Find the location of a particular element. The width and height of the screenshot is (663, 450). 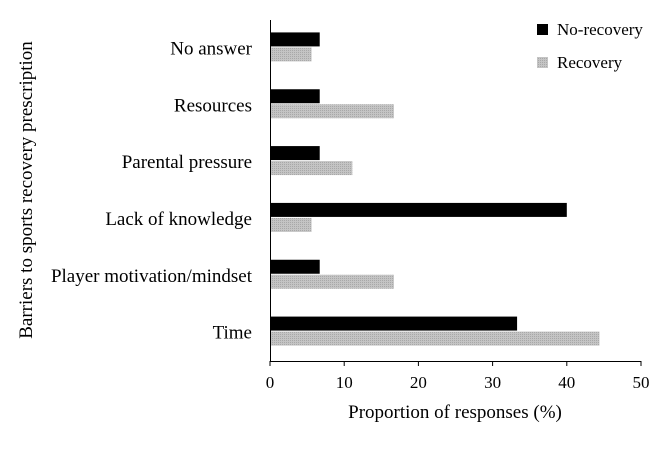

x-tick-label: 30 is located at coordinates (492, 382).